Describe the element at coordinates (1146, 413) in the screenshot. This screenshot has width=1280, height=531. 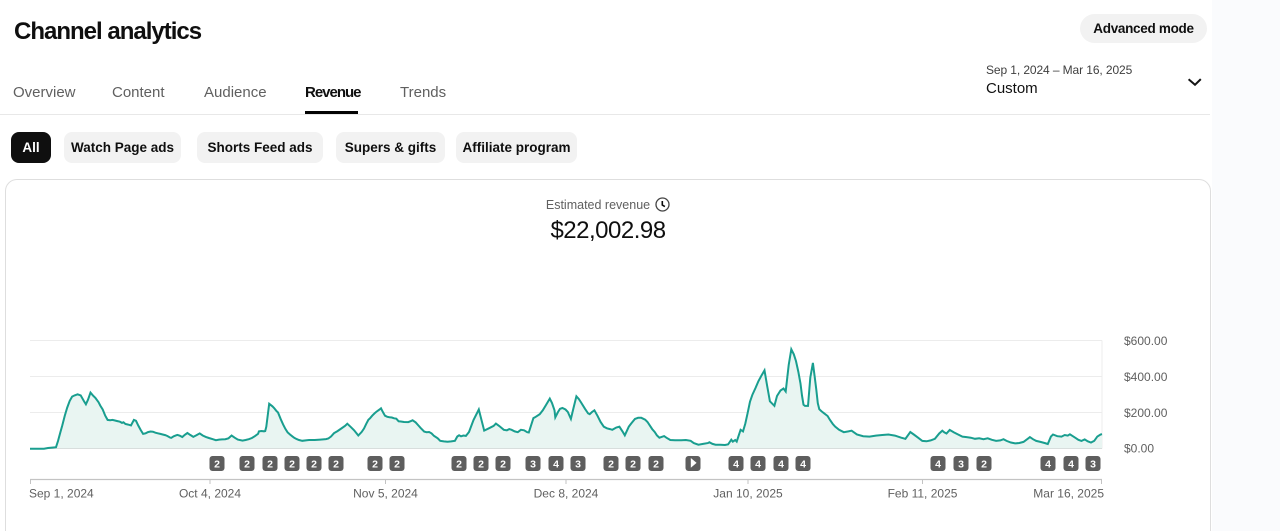
I see `svg-text: $200.00` at that location.